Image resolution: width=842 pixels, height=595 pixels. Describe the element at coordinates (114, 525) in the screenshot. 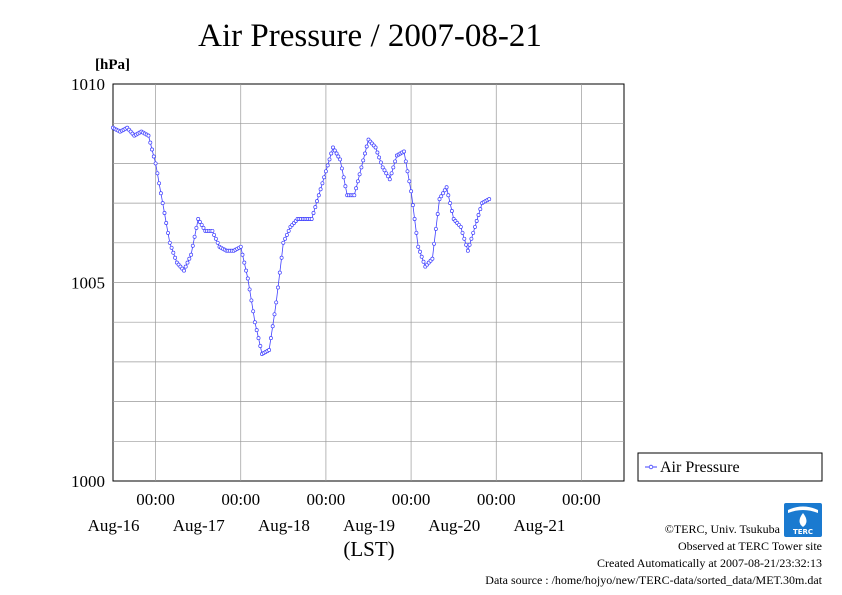

I see `x-tick-date-label: Aug-16` at that location.